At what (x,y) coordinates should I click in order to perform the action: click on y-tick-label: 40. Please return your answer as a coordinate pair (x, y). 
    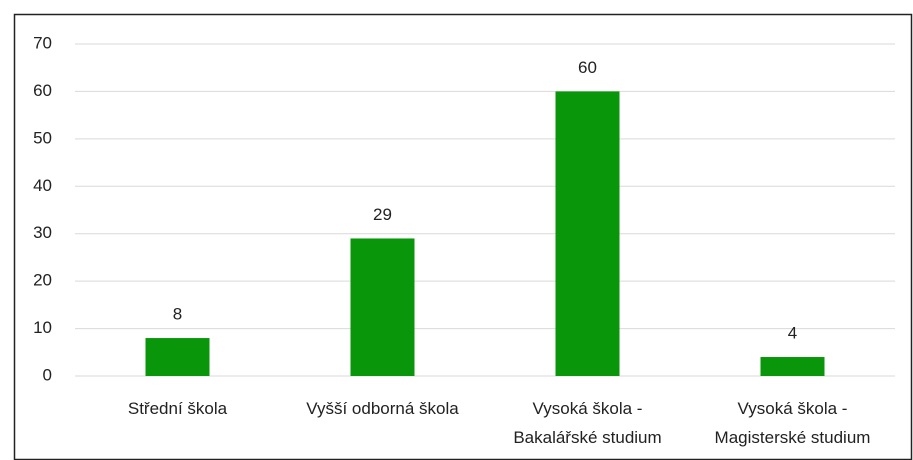
    Looking at the image, I should click on (42, 185).